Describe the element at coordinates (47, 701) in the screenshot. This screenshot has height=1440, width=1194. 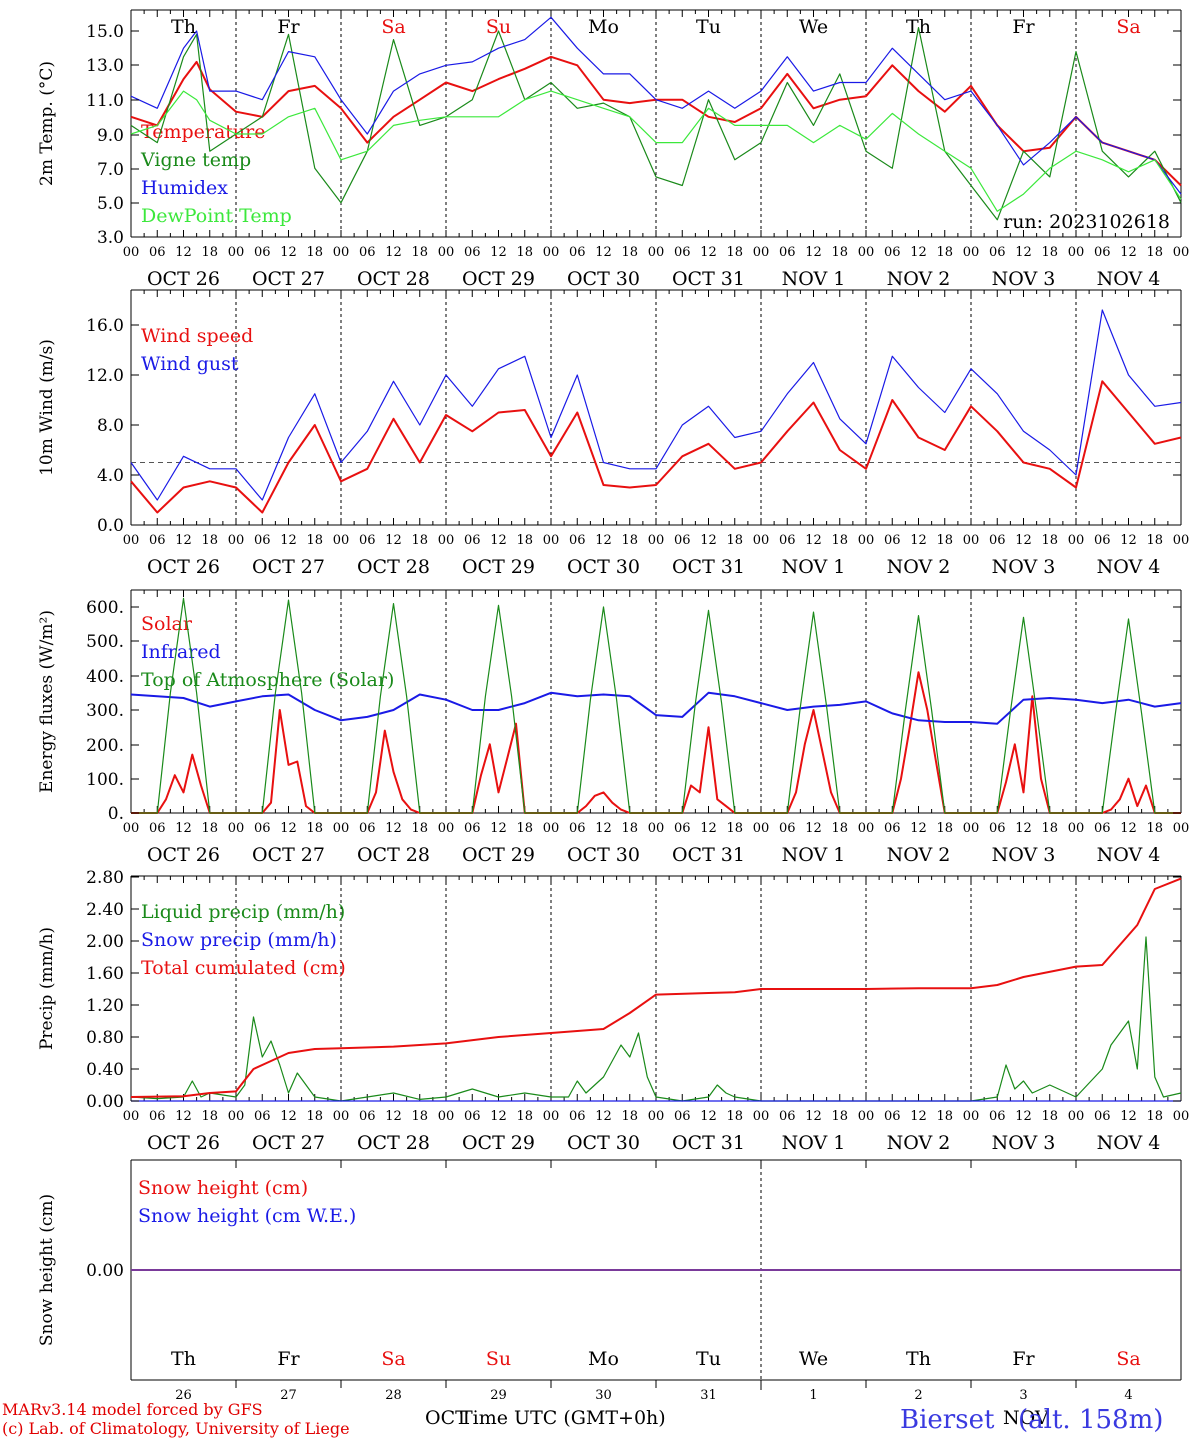
I see `y-axis-label: Energy fluxes (W/m²)` at that location.